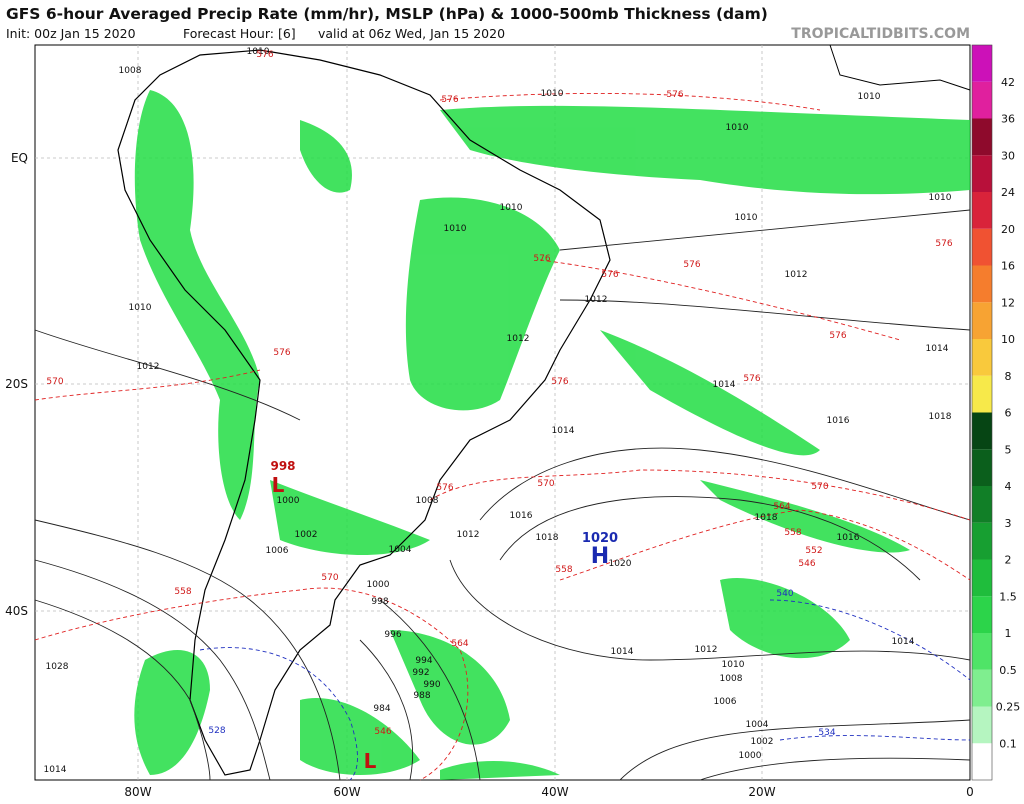 This screenshot has height=804, width=1024. I want to click on colorbar-label: 5, so click(1008, 449).